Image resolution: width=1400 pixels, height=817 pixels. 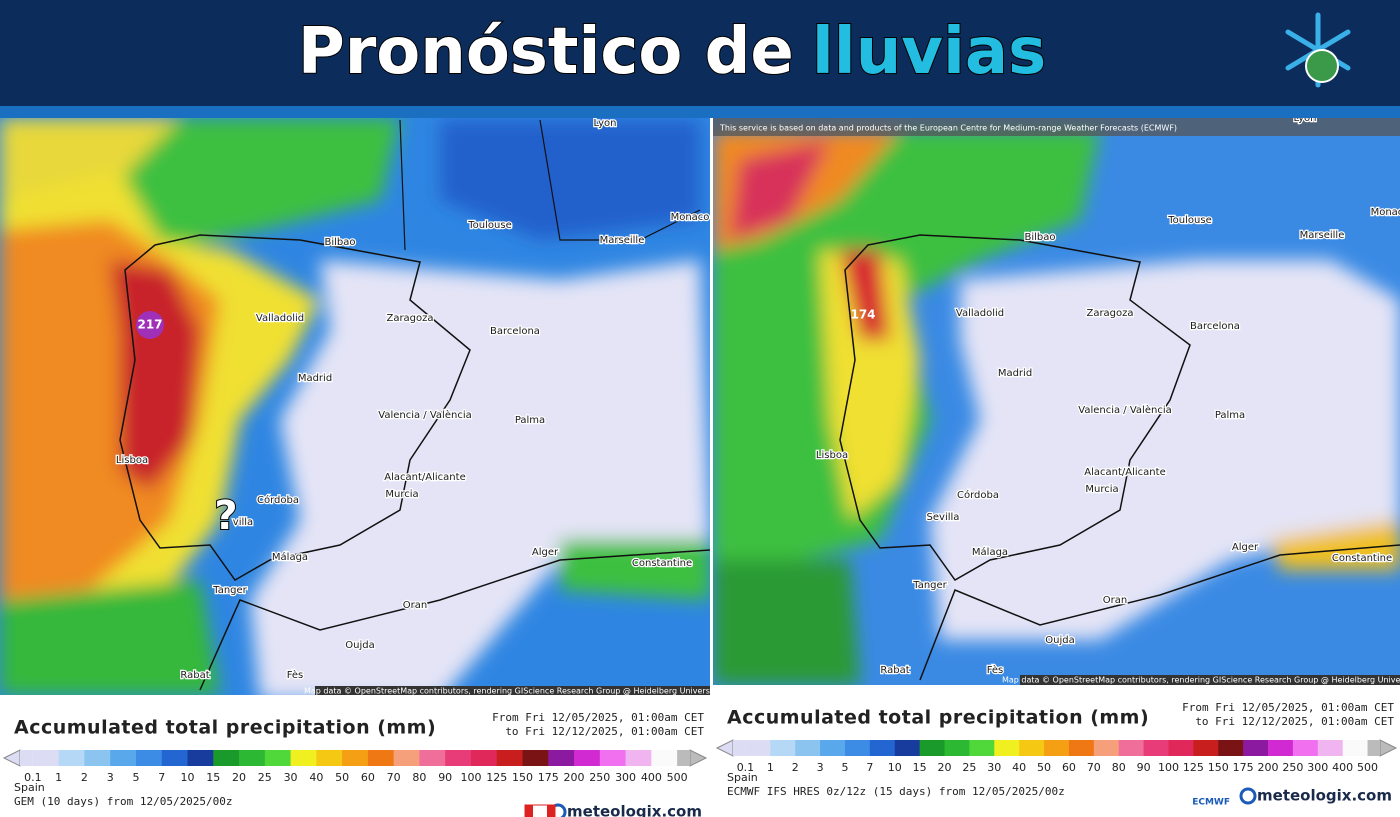 What do you see at coordinates (1044, 767) in the screenshot?
I see `scale-label: 50` at bounding box center [1044, 767].